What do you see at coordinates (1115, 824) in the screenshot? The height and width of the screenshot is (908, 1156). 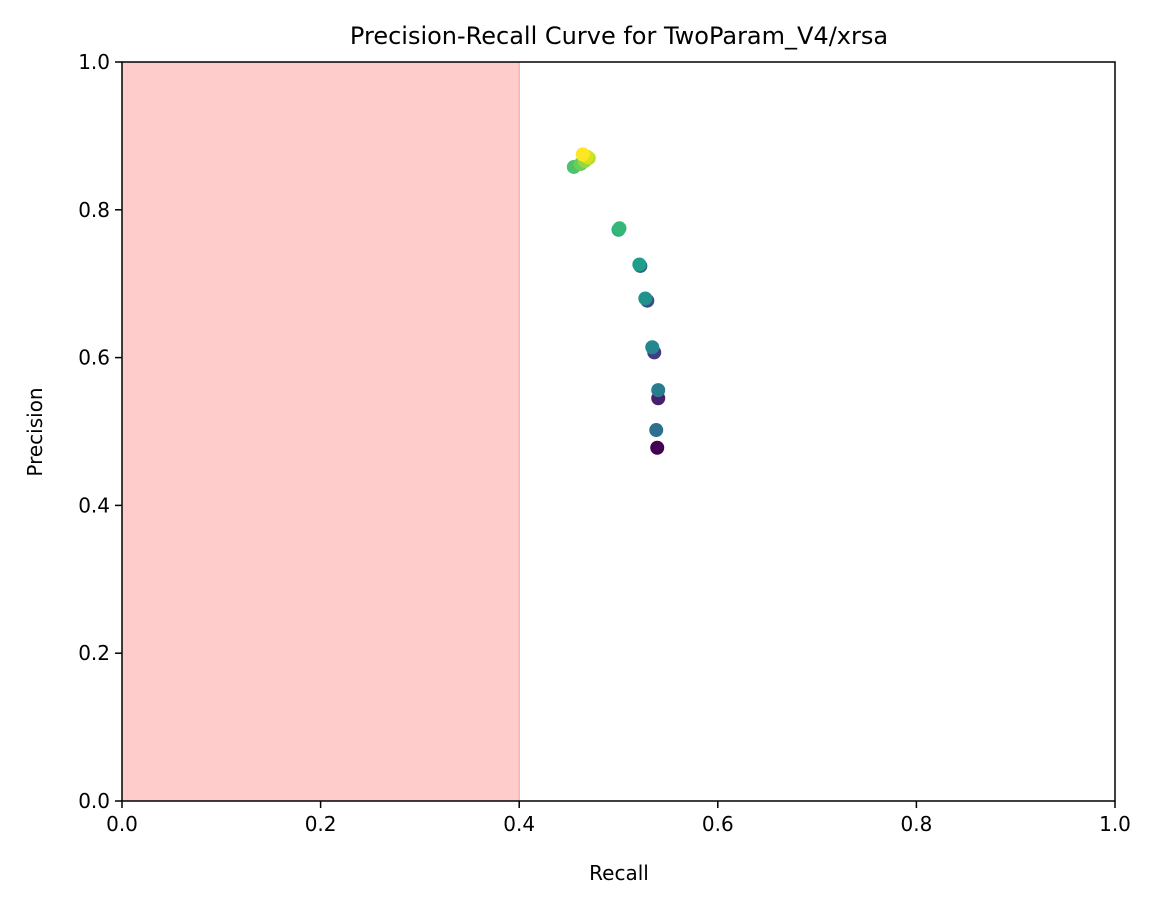 I see `x-tick-label: 1.0` at bounding box center [1115, 824].